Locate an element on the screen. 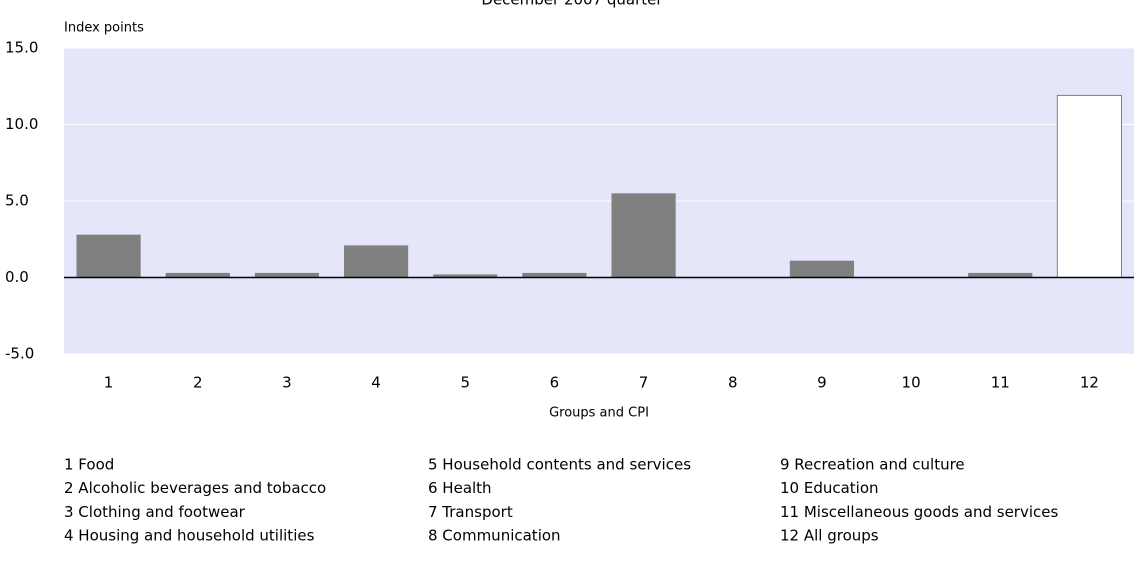  legend-item: 12 All groups is located at coordinates (829, 536).